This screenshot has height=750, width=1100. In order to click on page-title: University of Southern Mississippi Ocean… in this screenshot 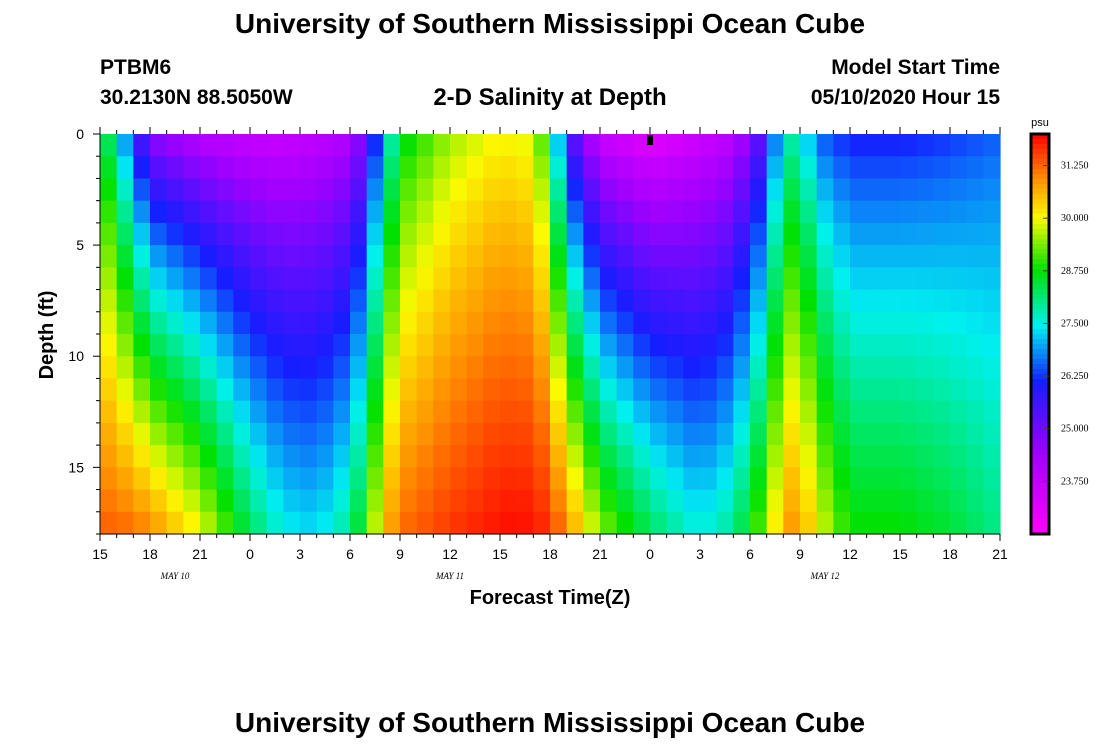, I will do `click(550, 23)`.